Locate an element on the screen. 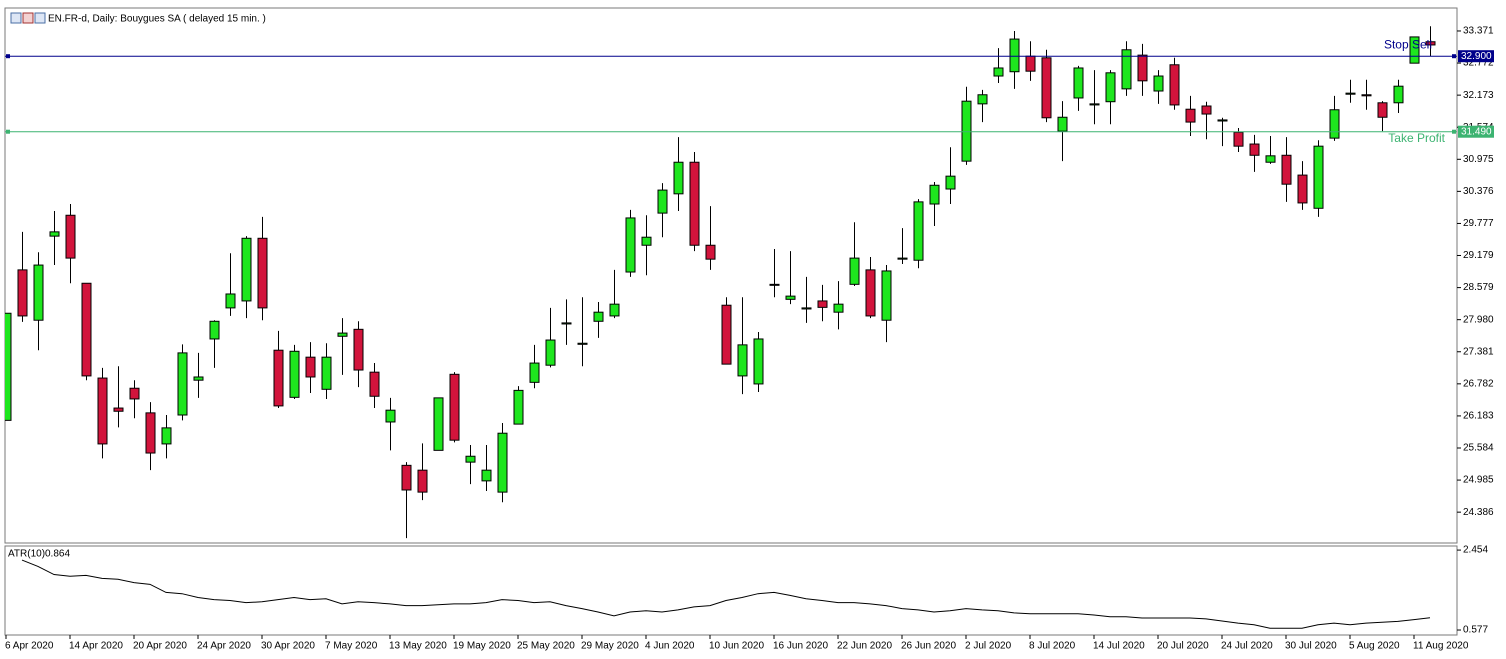 The width and height of the screenshot is (1506, 659). y-tick-label: 27.381 is located at coordinates (1478, 351).